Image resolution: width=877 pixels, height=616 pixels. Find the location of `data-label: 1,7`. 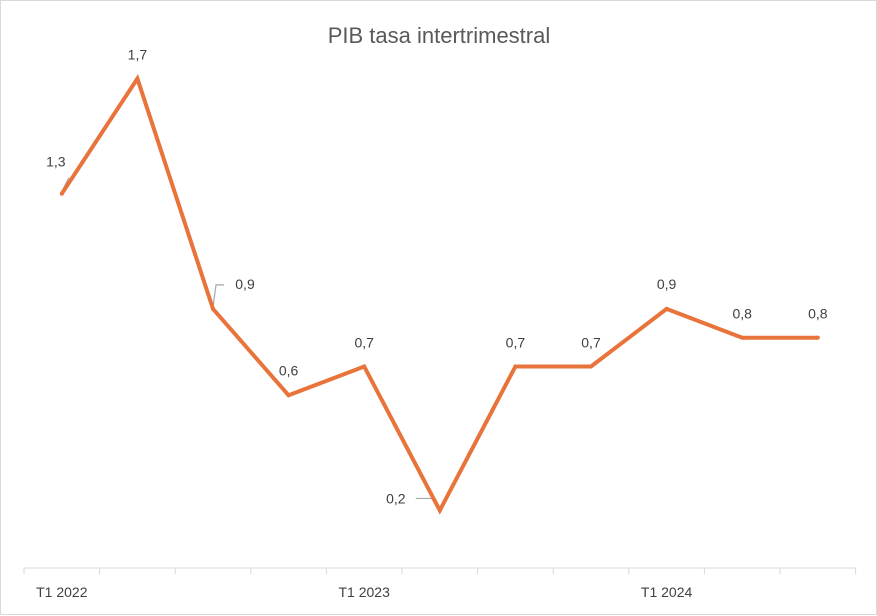

data-label: 1,7 is located at coordinates (138, 55).